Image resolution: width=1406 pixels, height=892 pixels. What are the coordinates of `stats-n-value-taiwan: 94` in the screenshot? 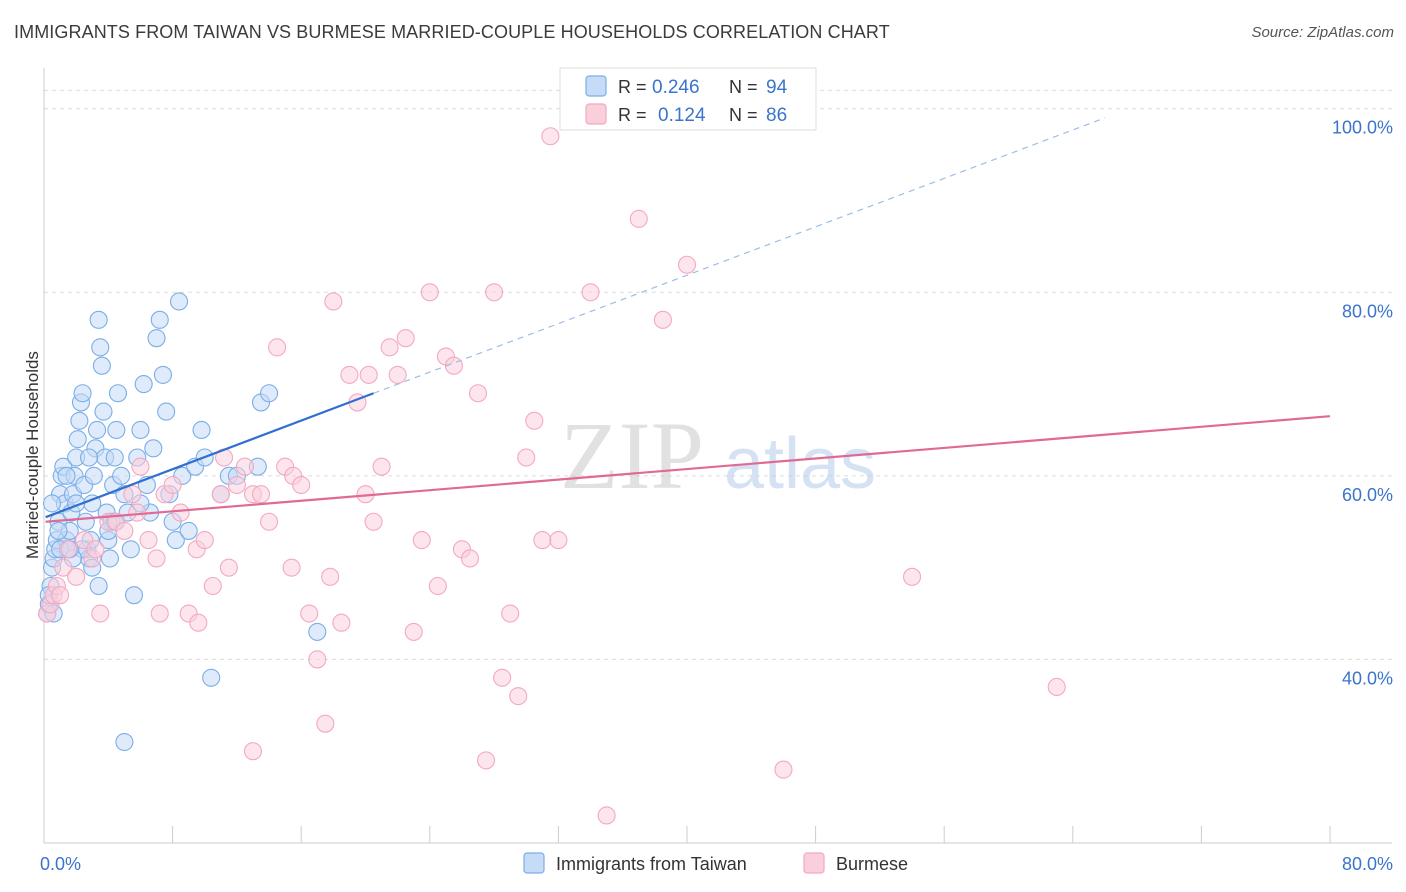 It's located at (777, 87).